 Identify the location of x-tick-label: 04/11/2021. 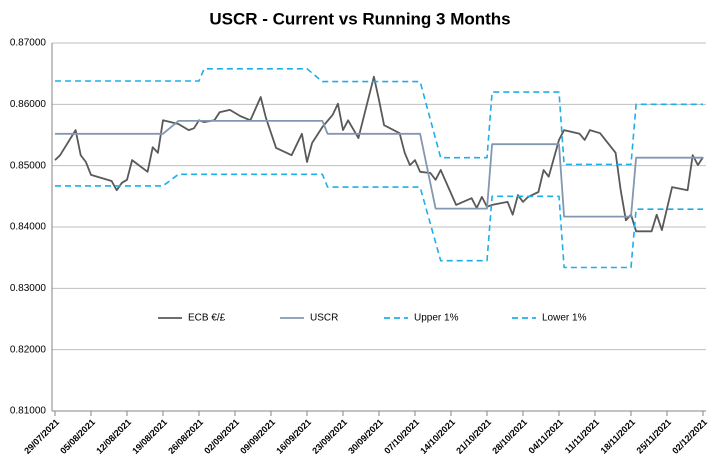
(546, 436).